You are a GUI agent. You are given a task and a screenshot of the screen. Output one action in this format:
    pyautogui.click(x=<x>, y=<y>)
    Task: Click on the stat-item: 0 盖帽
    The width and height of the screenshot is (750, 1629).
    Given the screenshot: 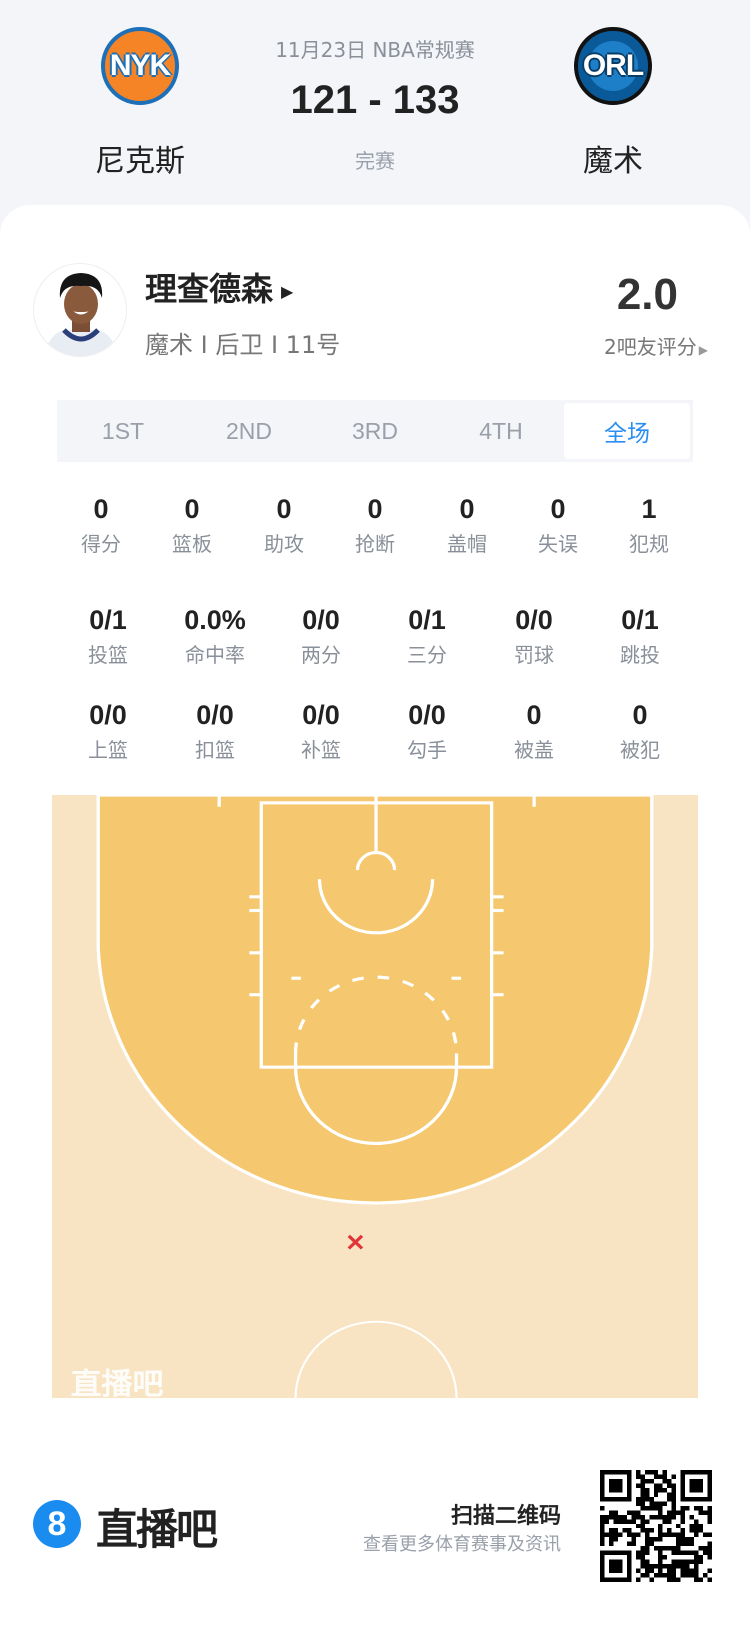 What is the action you would take?
    pyautogui.click(x=467, y=524)
    